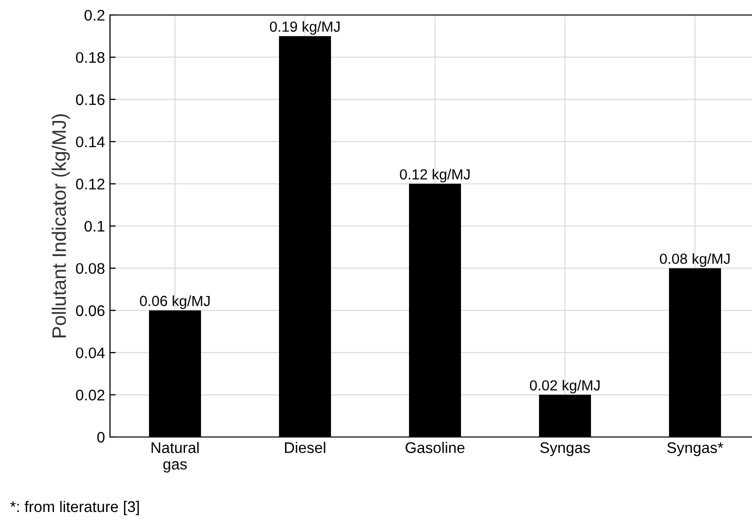  I want to click on y-axis-title: Pollutant Indicator (kg/MJ), so click(61, 226).